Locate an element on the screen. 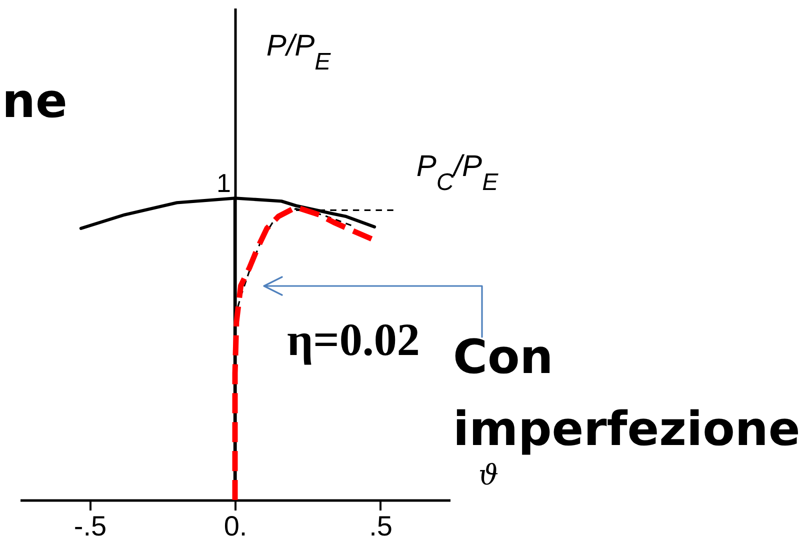 The width and height of the screenshot is (811, 544). y-axis-title: P/P$_{E}$ is located at coordinates (299, 52).